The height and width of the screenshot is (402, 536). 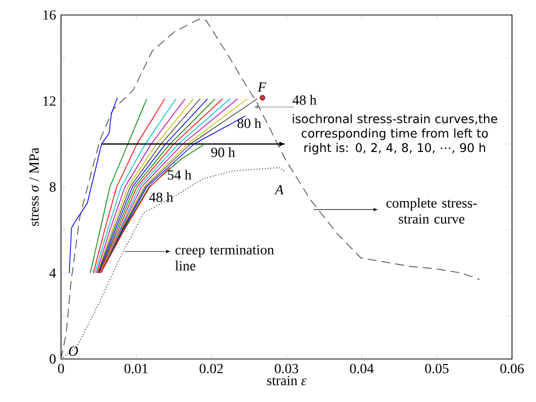 What do you see at coordinates (286, 369) in the screenshot?
I see `x-tick-label: 0.03` at bounding box center [286, 369].